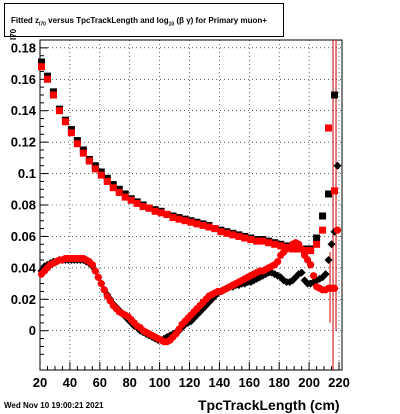 The height and width of the screenshot is (414, 400). What do you see at coordinates (160, 382) in the screenshot?
I see `x-tick-label: 100` at bounding box center [160, 382].